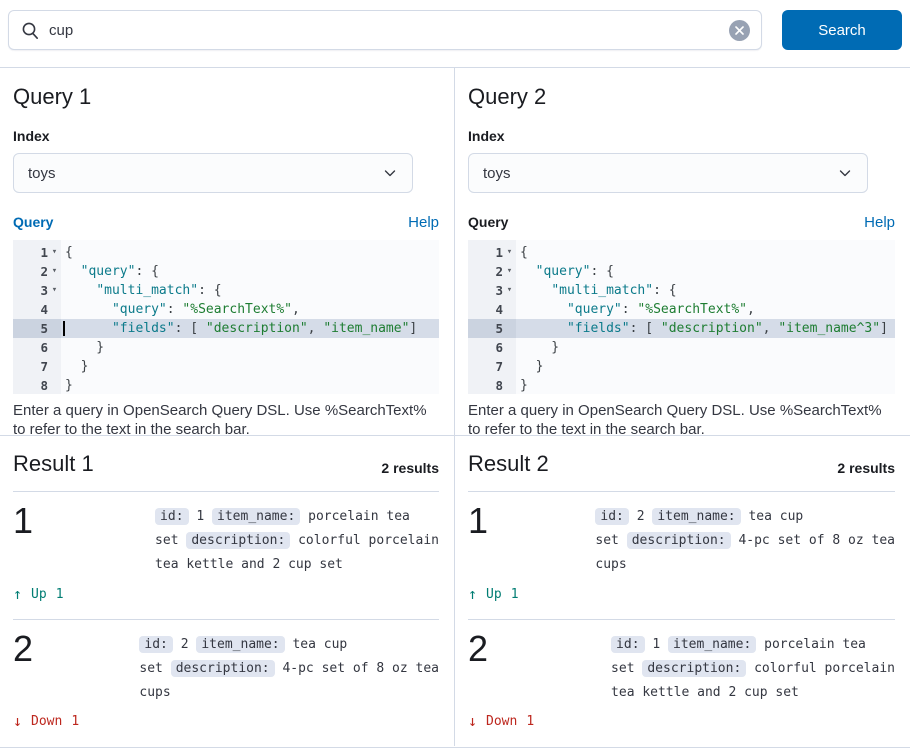 This screenshot has width=910, height=748. What do you see at coordinates (366, 328) in the screenshot?
I see `json-string: "item_name"` at bounding box center [366, 328].